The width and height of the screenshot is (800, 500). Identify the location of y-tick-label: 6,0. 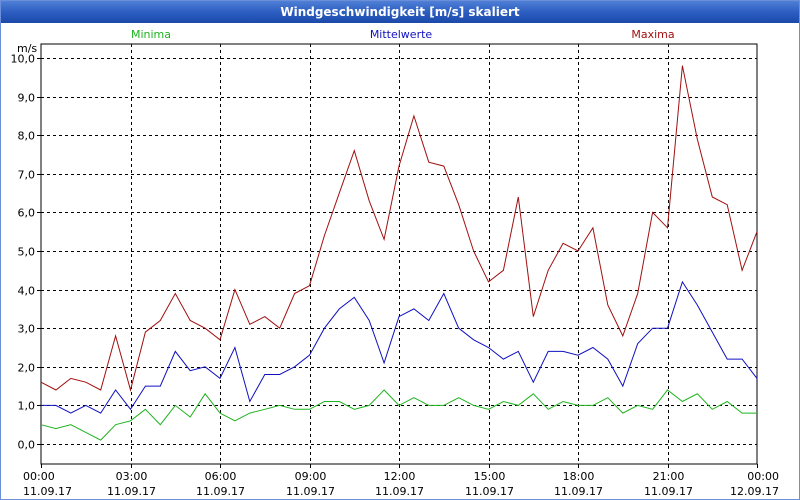
(27, 213).